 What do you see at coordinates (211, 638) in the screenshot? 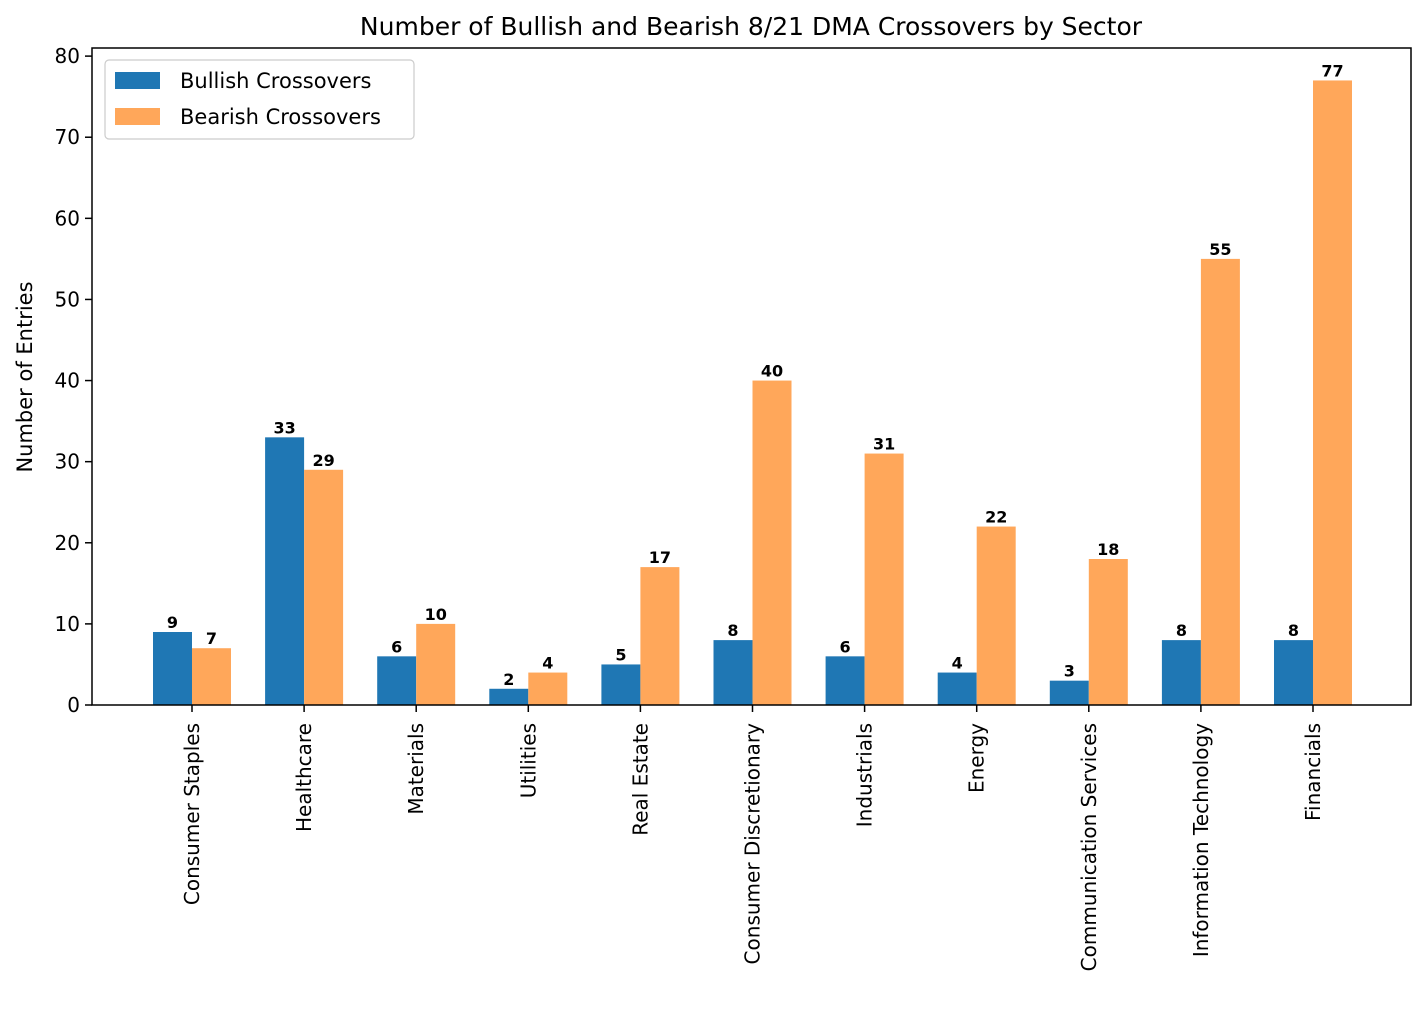
I see `data-label-bearish: 7` at bounding box center [211, 638].